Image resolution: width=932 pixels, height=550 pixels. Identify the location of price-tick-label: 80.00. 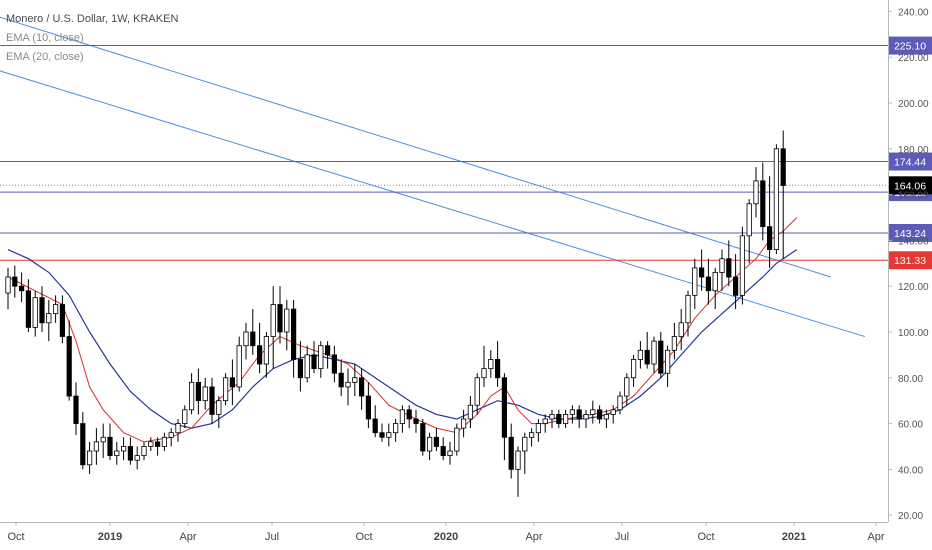
(910, 379).